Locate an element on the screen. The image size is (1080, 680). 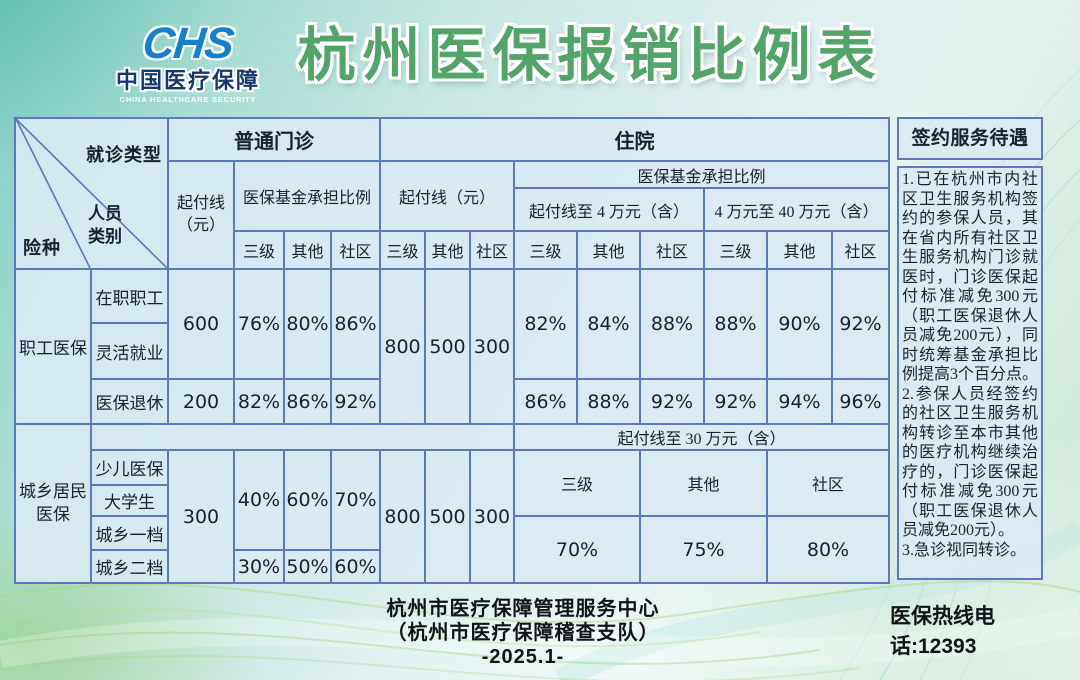
person-tier1-label: 城乡一档 is located at coordinates (129, 533).